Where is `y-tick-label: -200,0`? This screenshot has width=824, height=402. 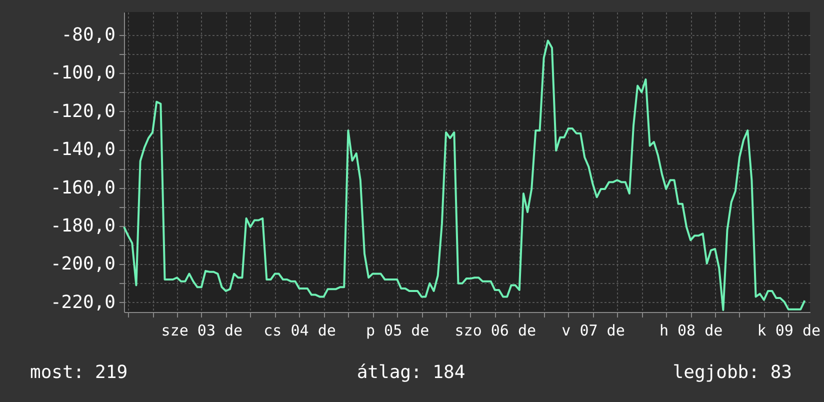
y-tick-label: -200,0 is located at coordinates (83, 264).